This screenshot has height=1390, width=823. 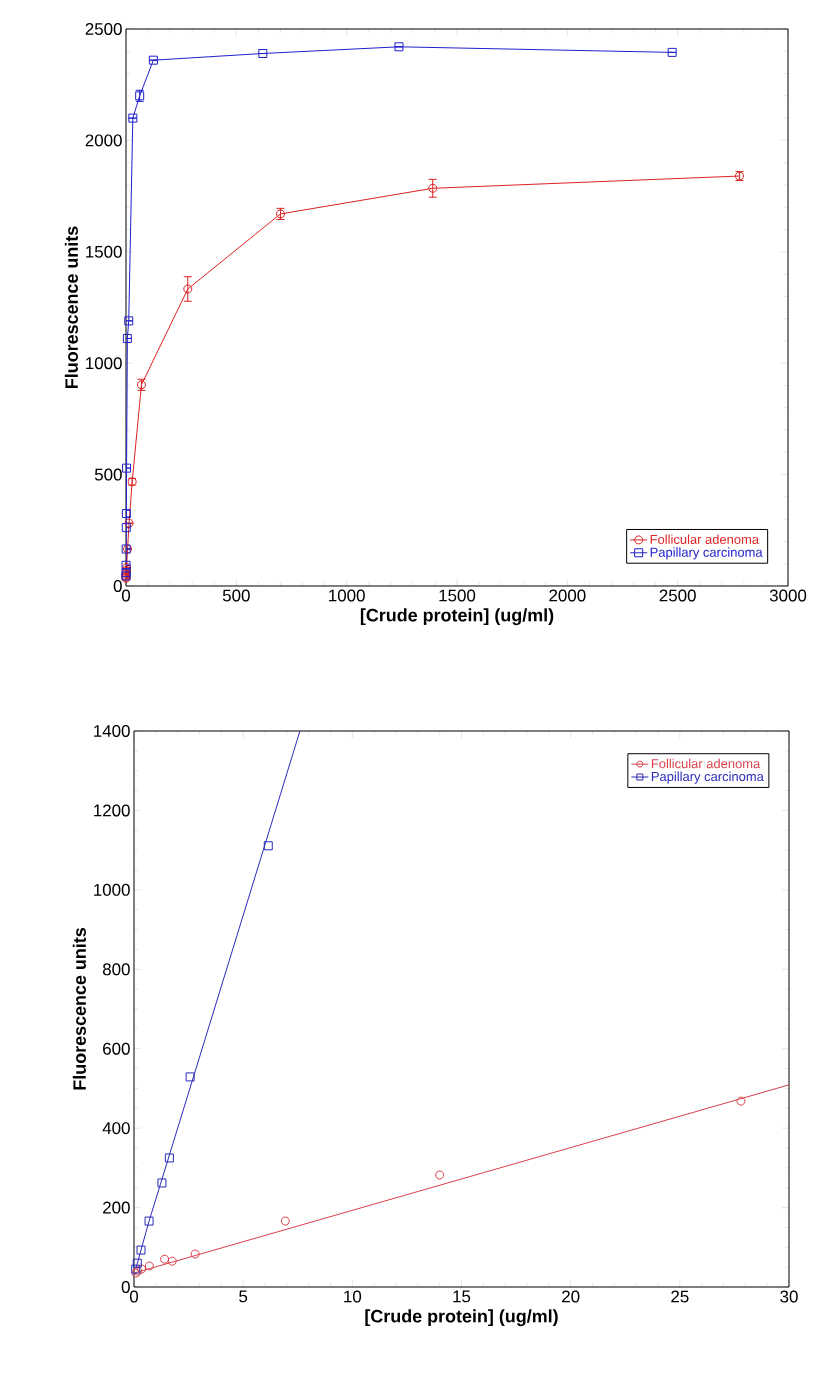 What do you see at coordinates (347, 595) in the screenshot?
I see `x-tick-label: 1000` at bounding box center [347, 595].